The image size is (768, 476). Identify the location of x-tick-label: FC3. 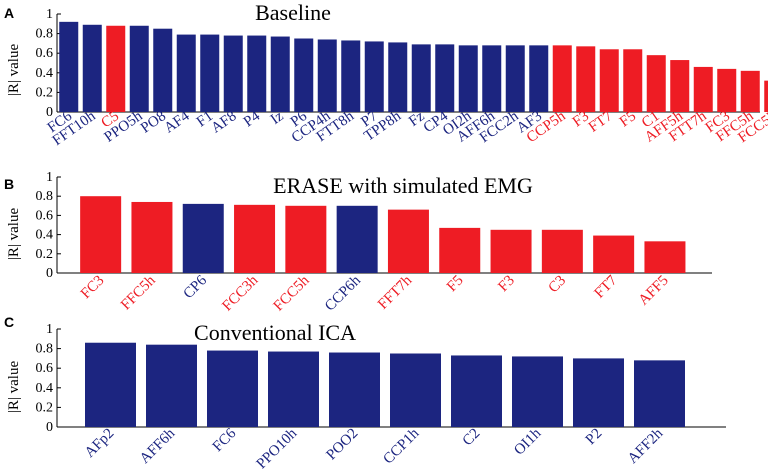
(93, 288).